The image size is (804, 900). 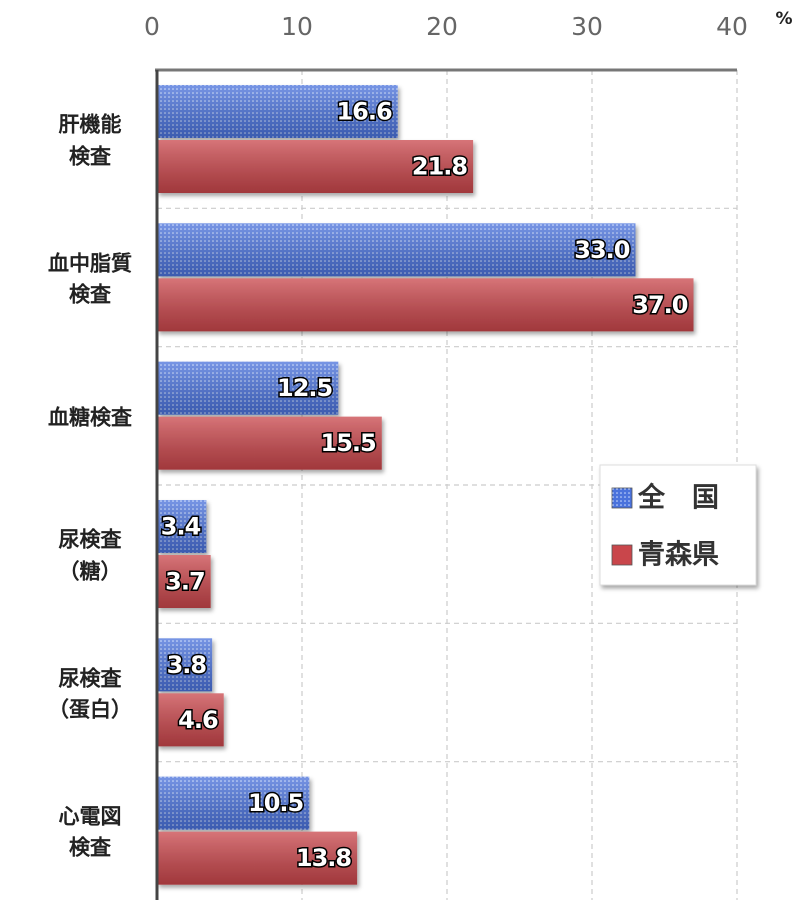 I want to click on value-label: 16.6, so click(x=364, y=112).